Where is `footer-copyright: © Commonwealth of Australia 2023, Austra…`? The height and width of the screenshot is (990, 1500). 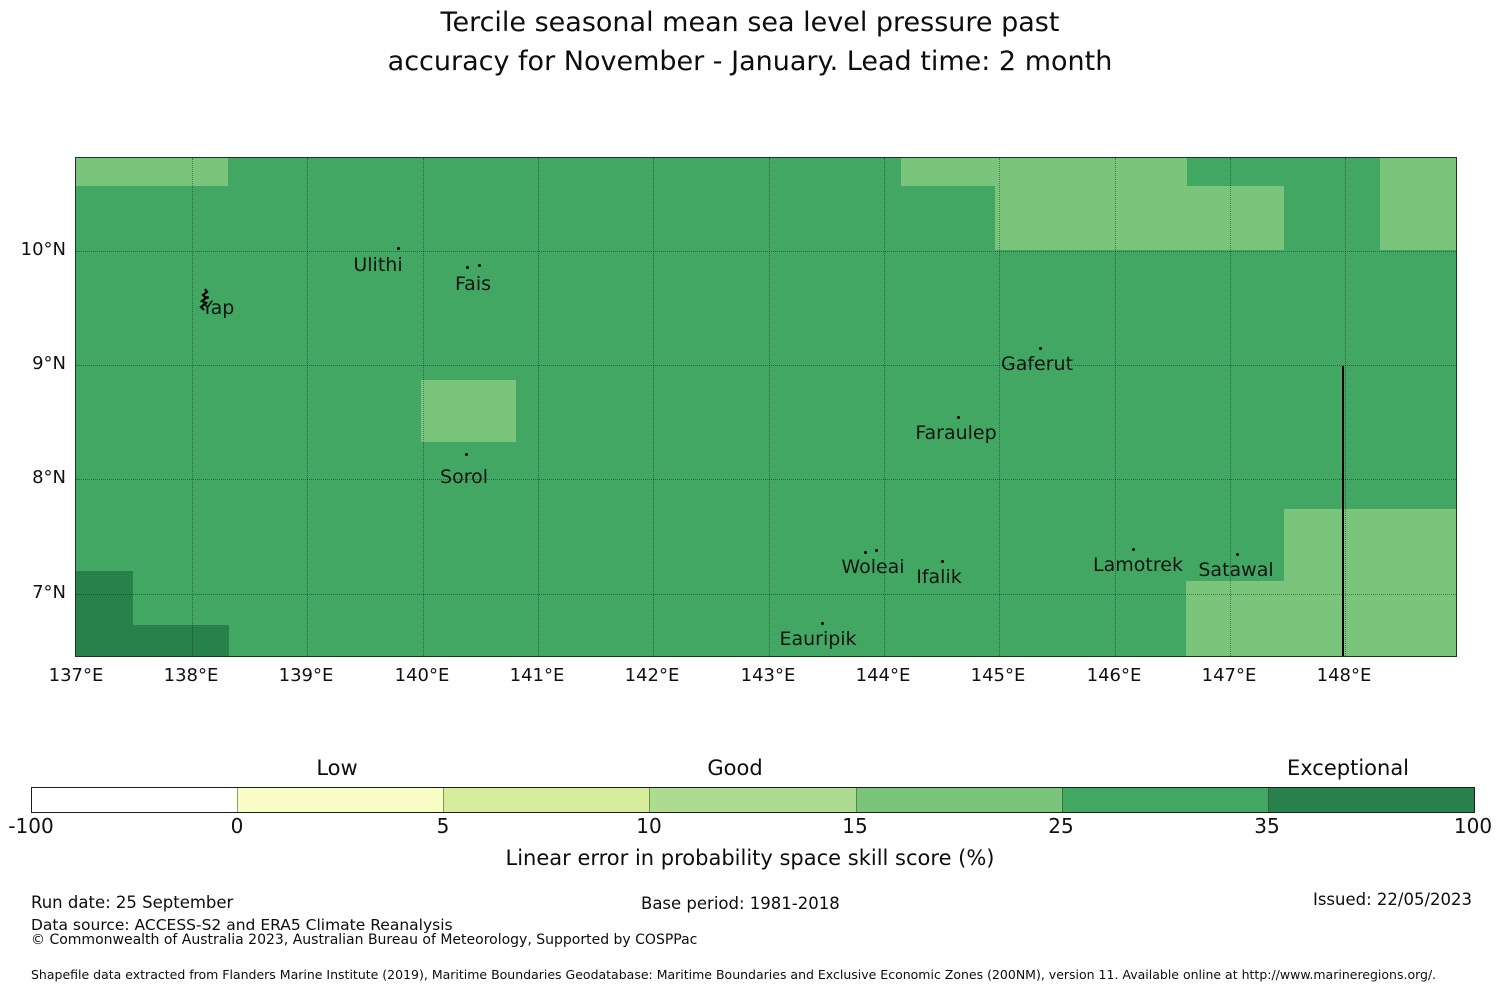 footer-copyright: © Commonwealth of Australia 2023, Austra… is located at coordinates (364, 940).